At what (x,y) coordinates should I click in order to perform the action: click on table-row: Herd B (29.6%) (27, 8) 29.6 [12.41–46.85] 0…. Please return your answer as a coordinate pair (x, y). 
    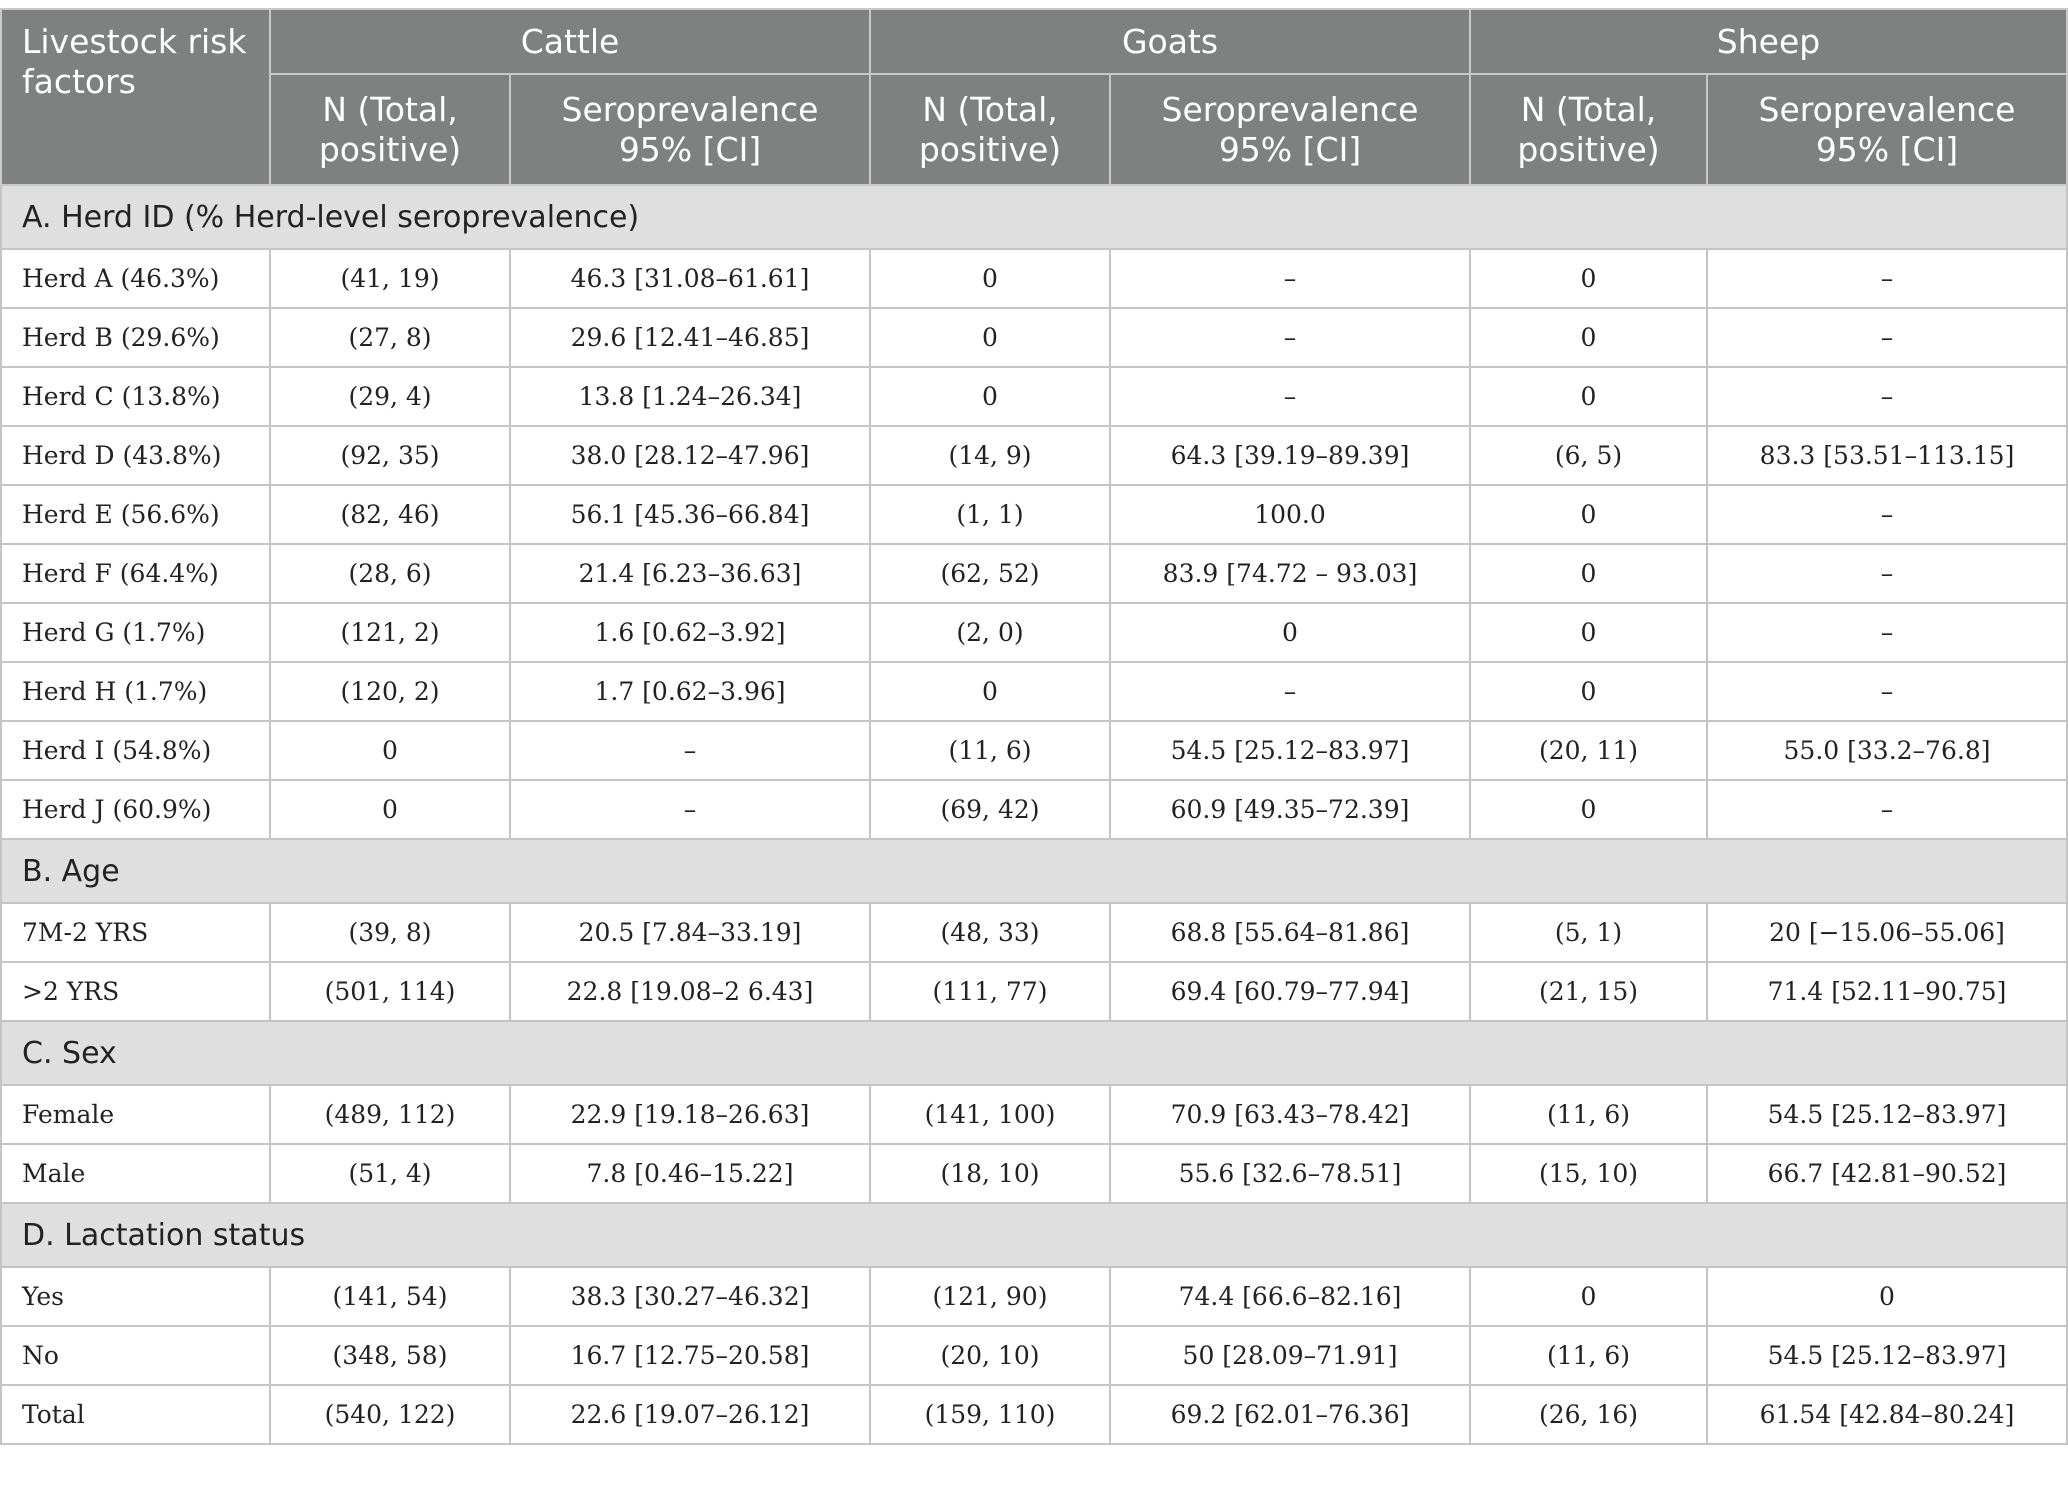
    Looking at the image, I should click on (1034, 337).